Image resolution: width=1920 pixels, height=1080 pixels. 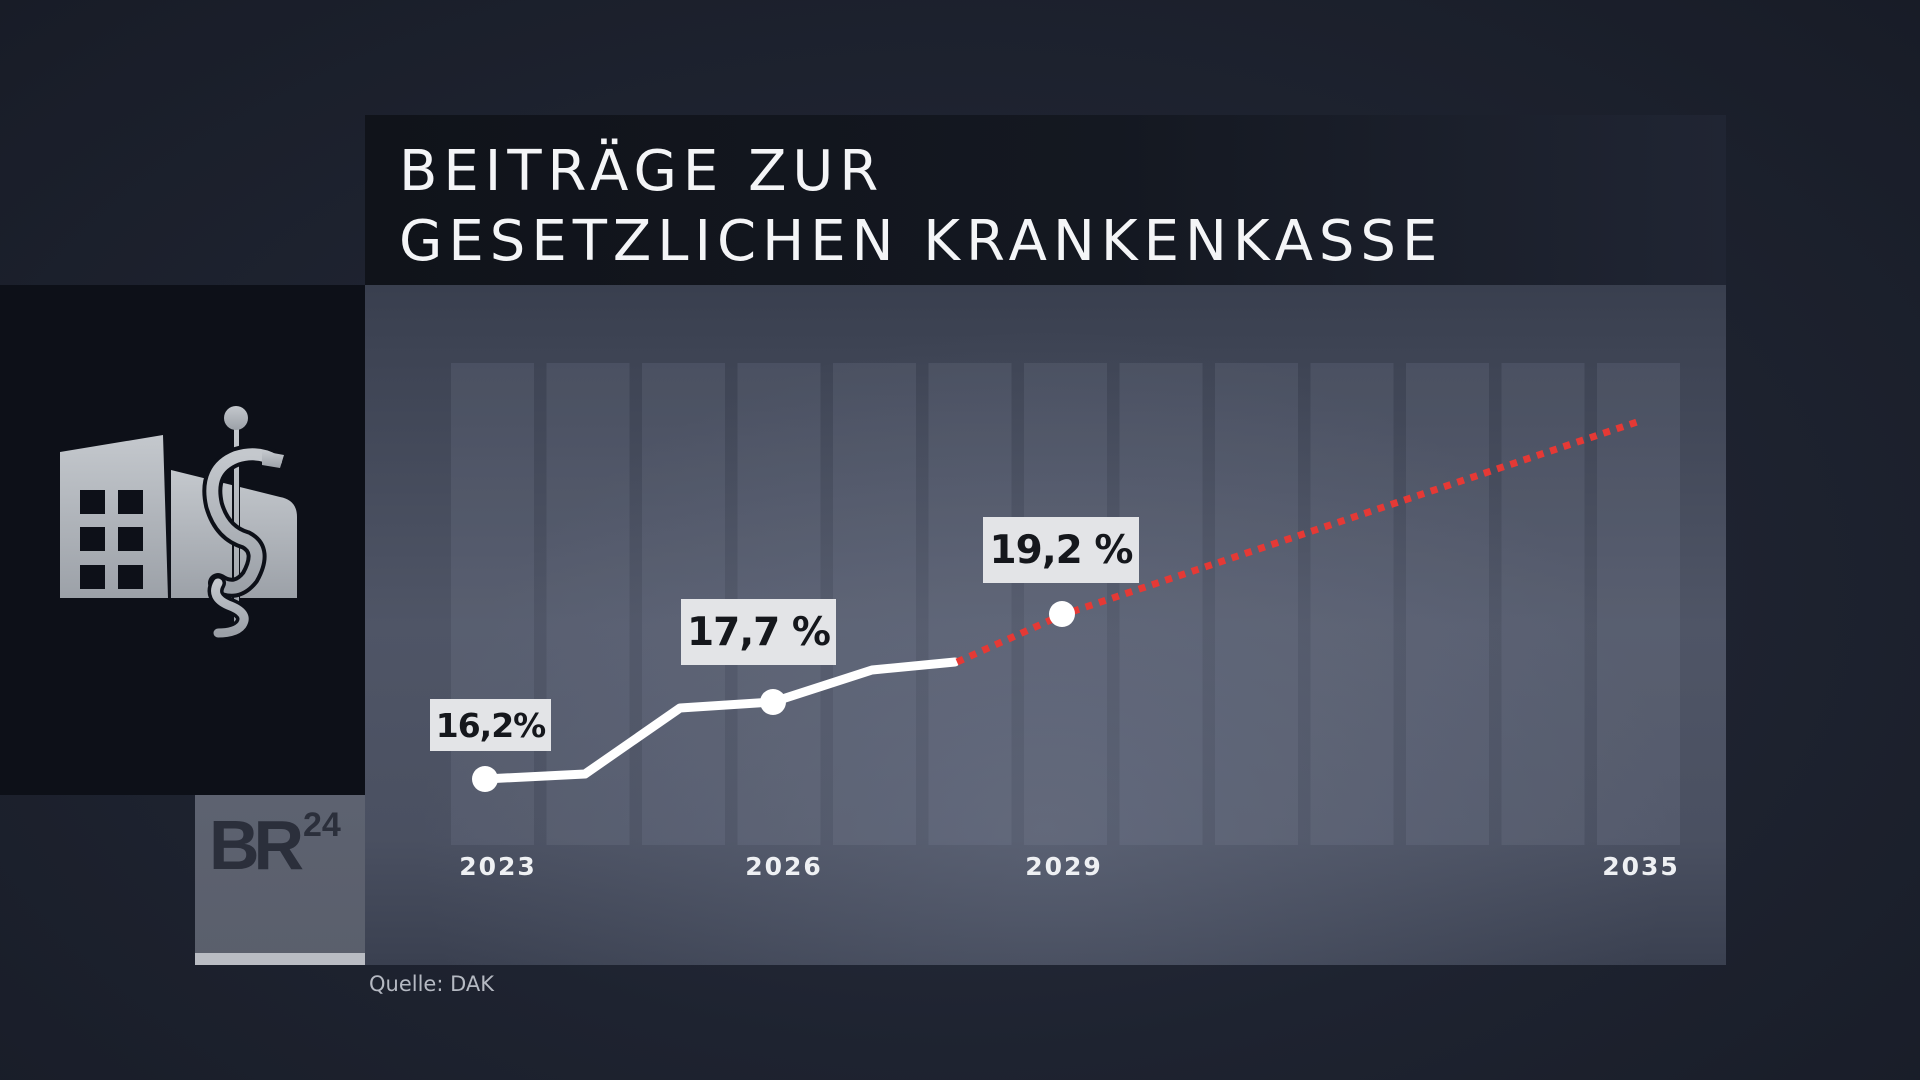 I want to click on title-line-1: BEITRÄGE ZUR, so click(x=642, y=171).